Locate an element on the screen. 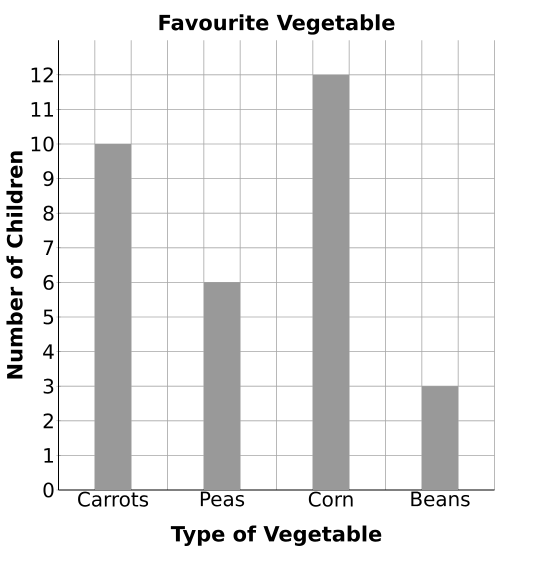  x-tick-label: Carrots is located at coordinates (113, 499).